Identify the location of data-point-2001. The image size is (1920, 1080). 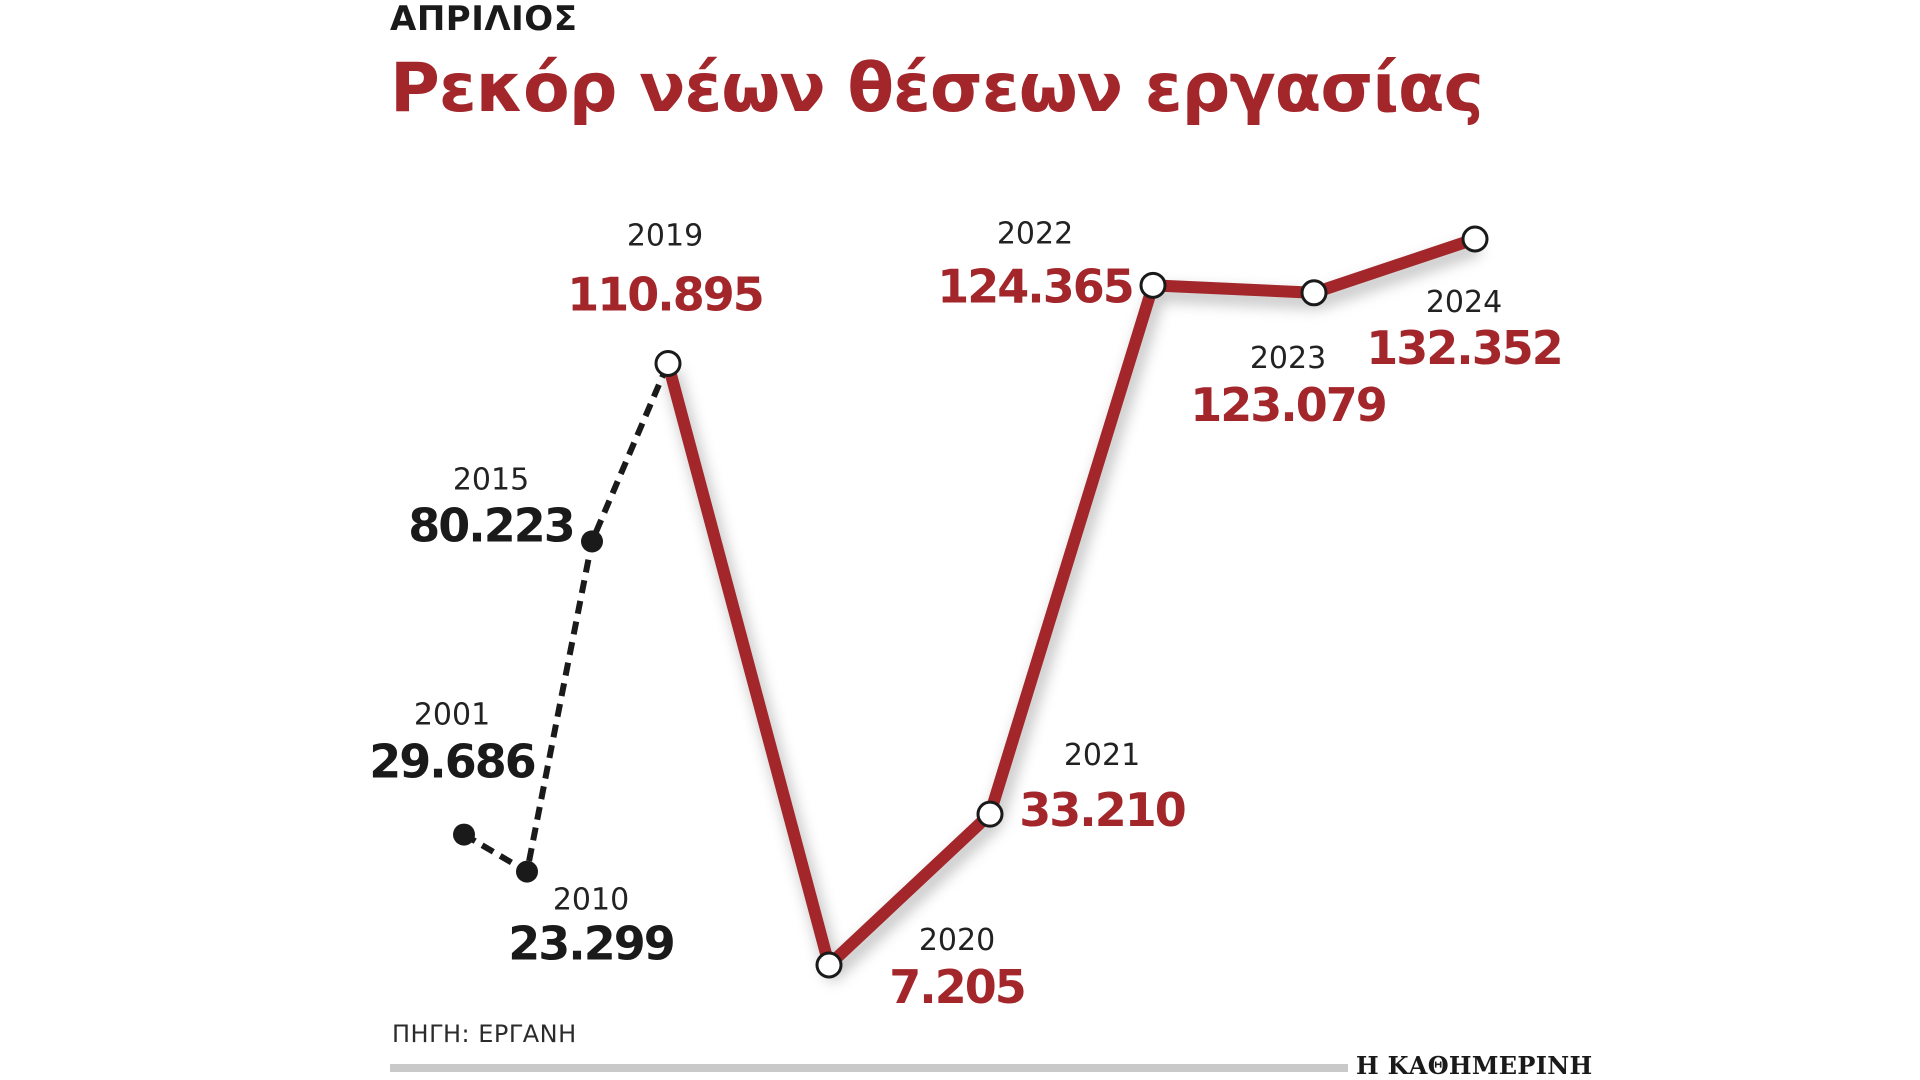
(464, 834).